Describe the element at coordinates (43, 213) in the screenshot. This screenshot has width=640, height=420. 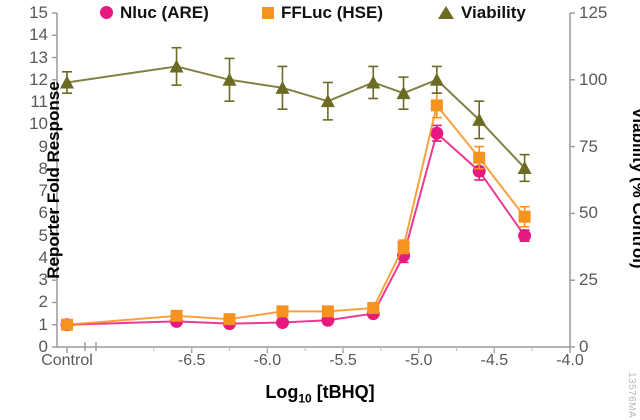
I see `y-tick-label: 6` at that location.